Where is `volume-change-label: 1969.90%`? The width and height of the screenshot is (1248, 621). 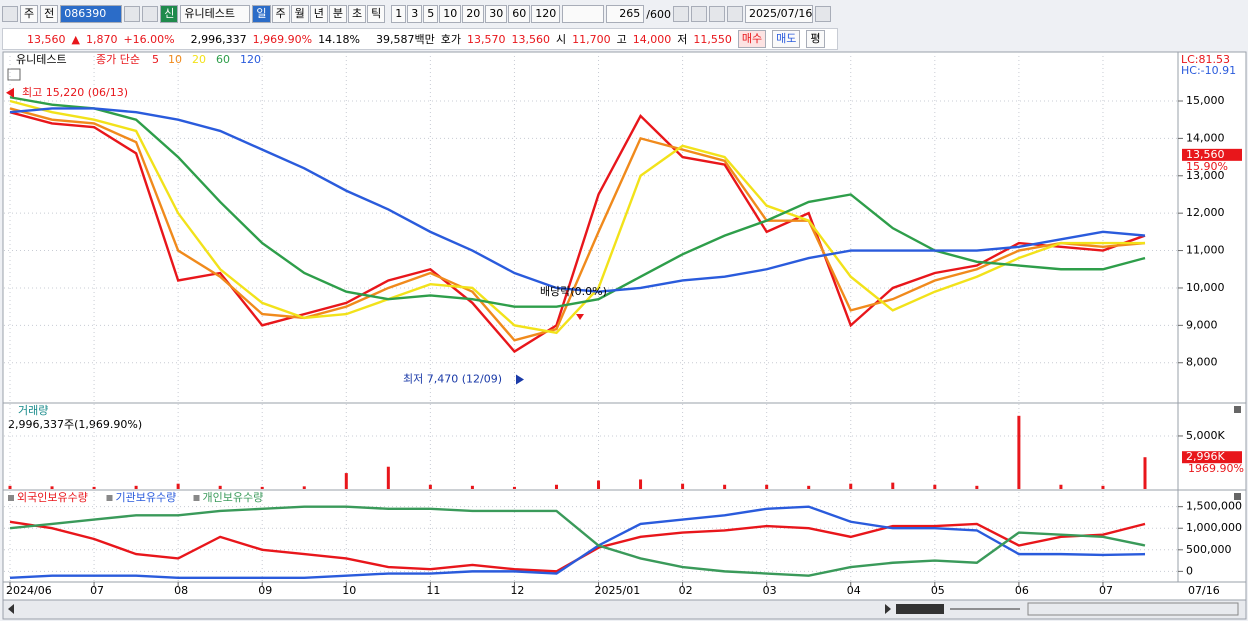
volume-change-label: 1969.90% is located at coordinates (1216, 468).